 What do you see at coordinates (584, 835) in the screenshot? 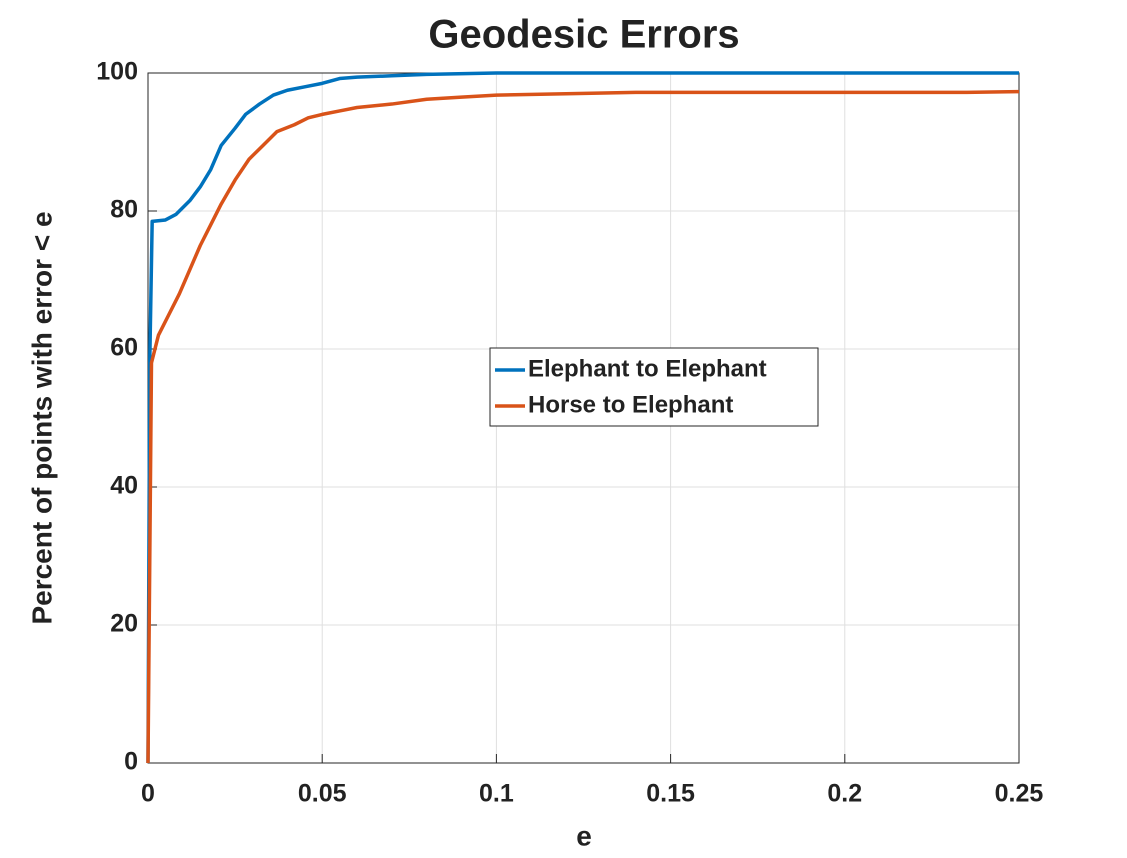
I see `x-axis-label: e` at bounding box center [584, 835].